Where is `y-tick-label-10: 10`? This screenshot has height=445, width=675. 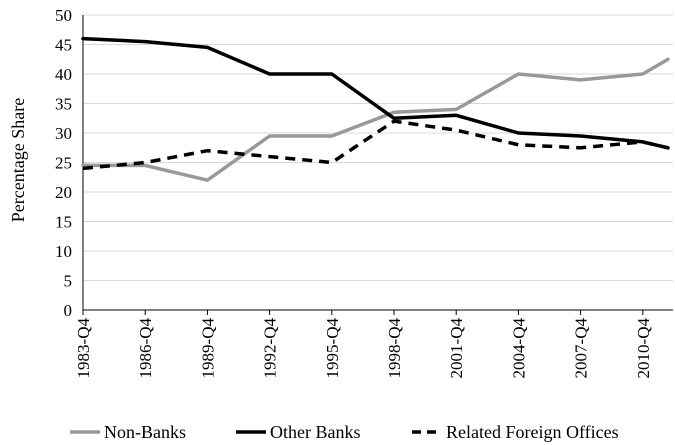
y-tick-label-10: 10 is located at coordinates (63, 251).